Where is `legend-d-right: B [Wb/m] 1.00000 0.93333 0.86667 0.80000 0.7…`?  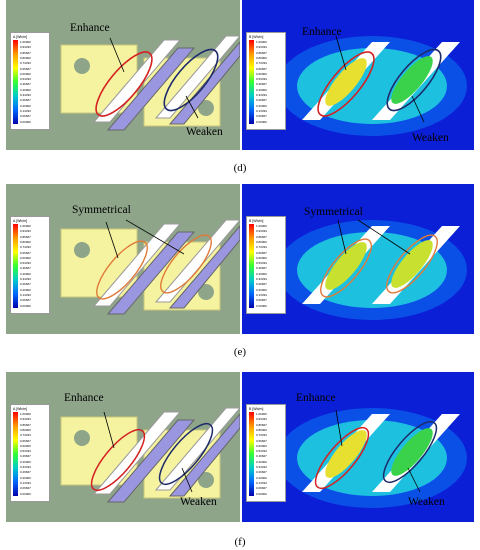
legend-d-right: B [Wb/m] 1.00000 0.93333 0.86667 0.80000 0.7… is located at coordinates (266, 81).